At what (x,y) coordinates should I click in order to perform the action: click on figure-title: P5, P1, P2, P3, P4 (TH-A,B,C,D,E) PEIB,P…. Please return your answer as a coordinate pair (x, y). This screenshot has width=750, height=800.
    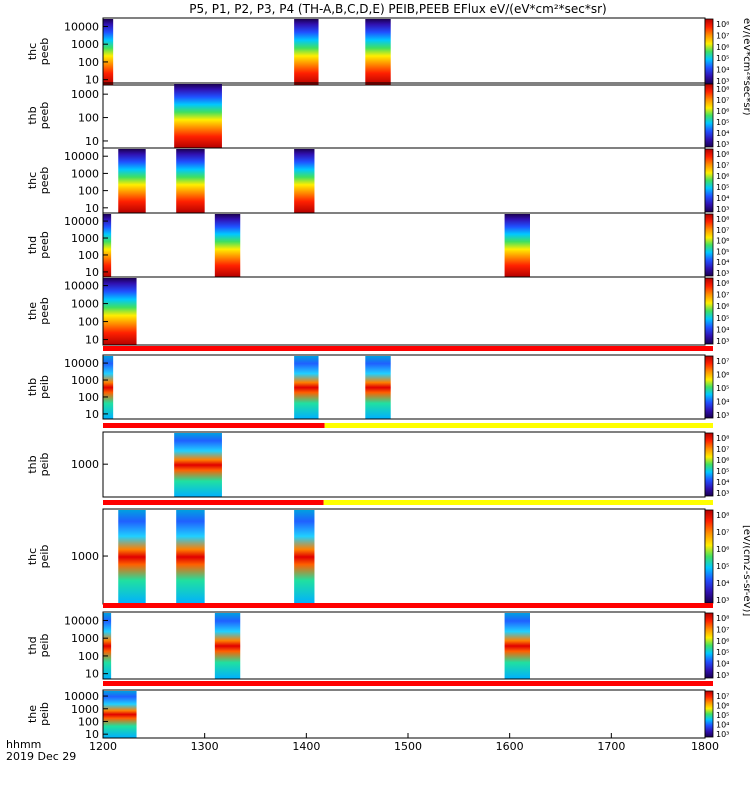
    Looking at the image, I should click on (397, 9).